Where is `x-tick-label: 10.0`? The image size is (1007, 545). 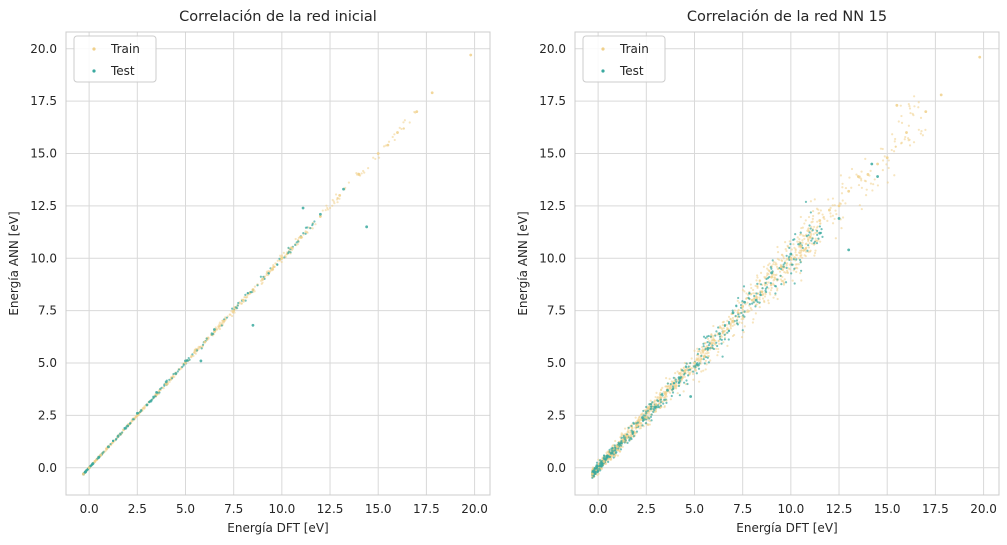
x-tick-label: 10.0 is located at coordinates (790, 509).